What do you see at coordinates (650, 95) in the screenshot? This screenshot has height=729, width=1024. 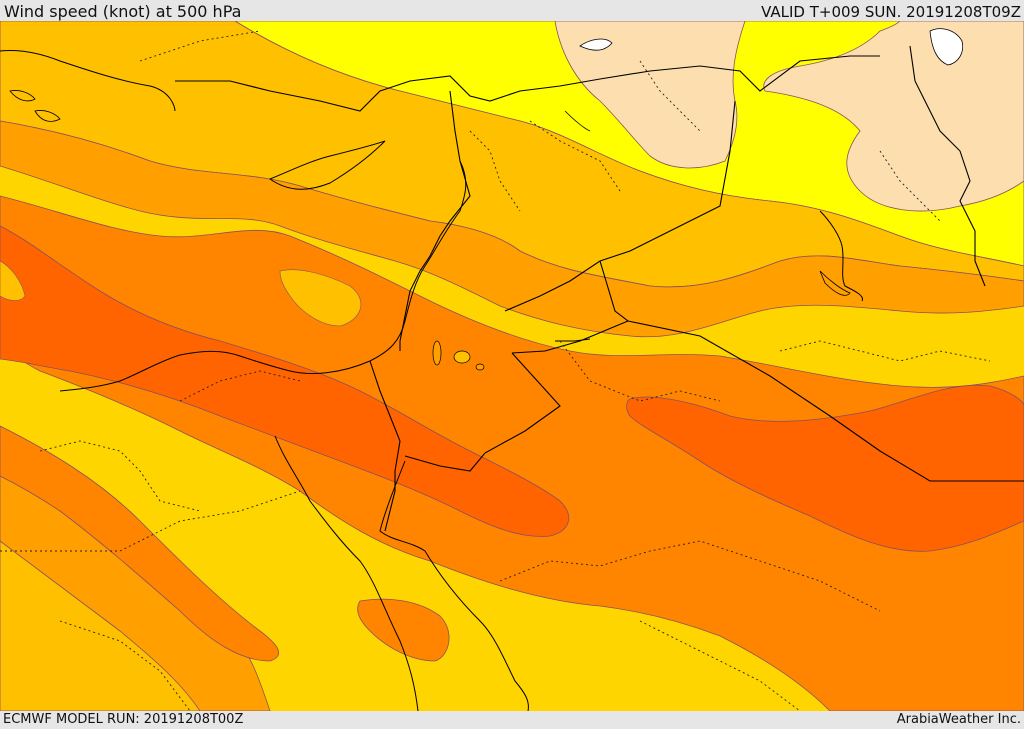 I see `wind-band-beige-north` at bounding box center [650, 95].